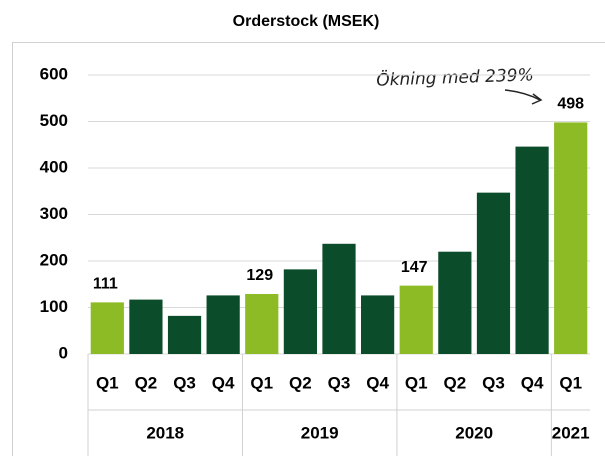 The width and height of the screenshot is (605, 456). Describe the element at coordinates (474, 432) in the screenshot. I see `group-label: 2020` at that location.